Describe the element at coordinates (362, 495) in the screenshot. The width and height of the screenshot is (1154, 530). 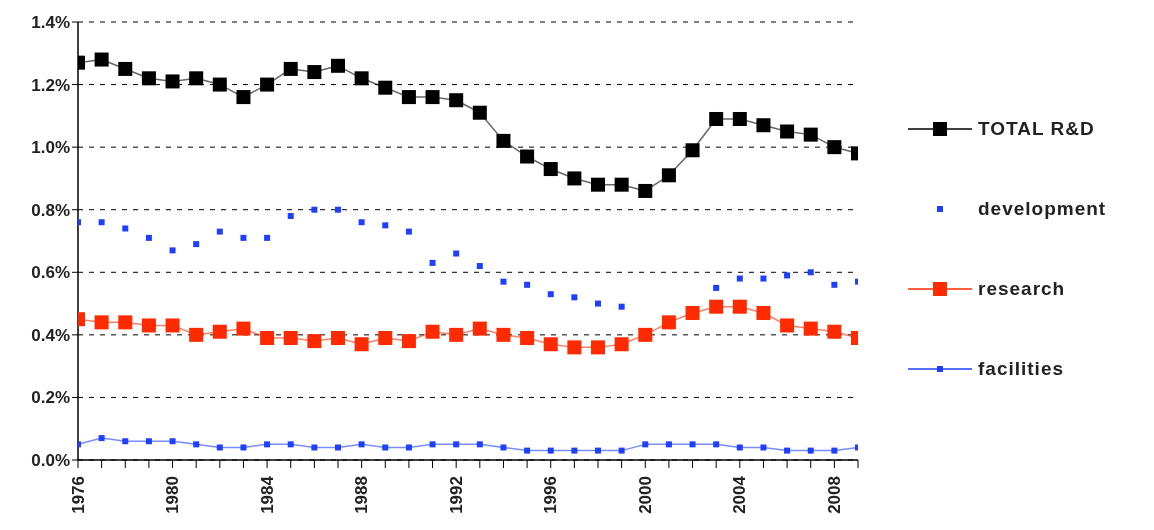
I see `x-tick-label: 1988` at that location.